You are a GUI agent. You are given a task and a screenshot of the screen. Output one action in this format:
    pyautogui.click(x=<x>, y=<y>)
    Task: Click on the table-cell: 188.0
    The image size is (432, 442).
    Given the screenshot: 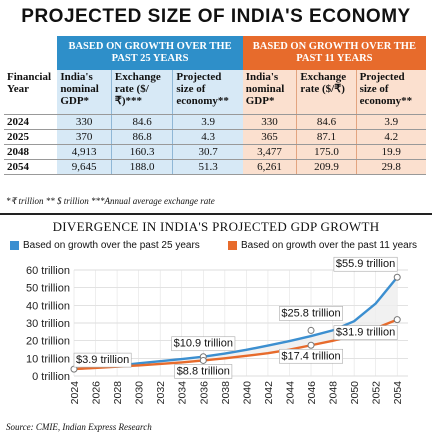 What is the action you would take?
    pyautogui.click(x=141, y=167)
    